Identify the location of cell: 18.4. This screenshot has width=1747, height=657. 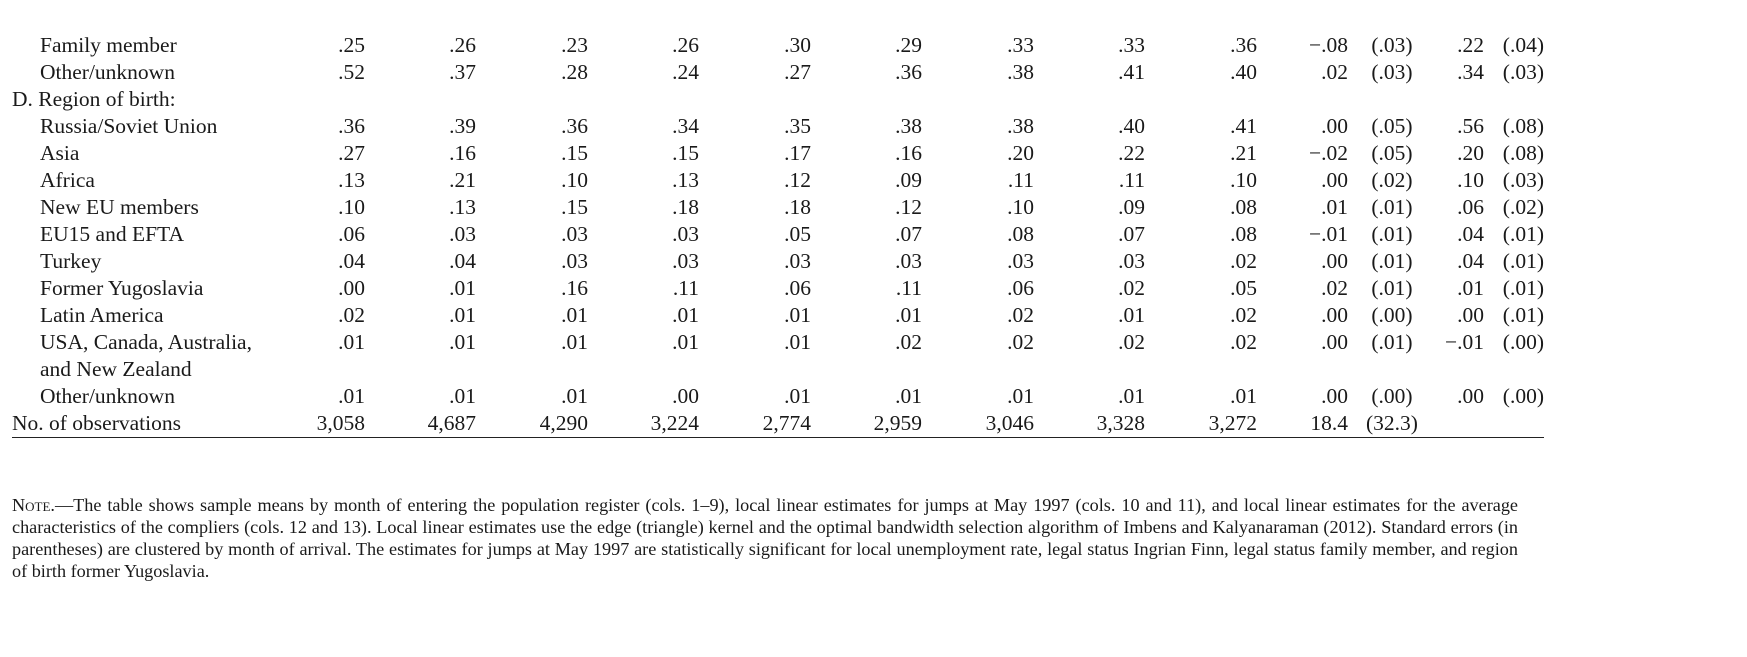
(1302, 424).